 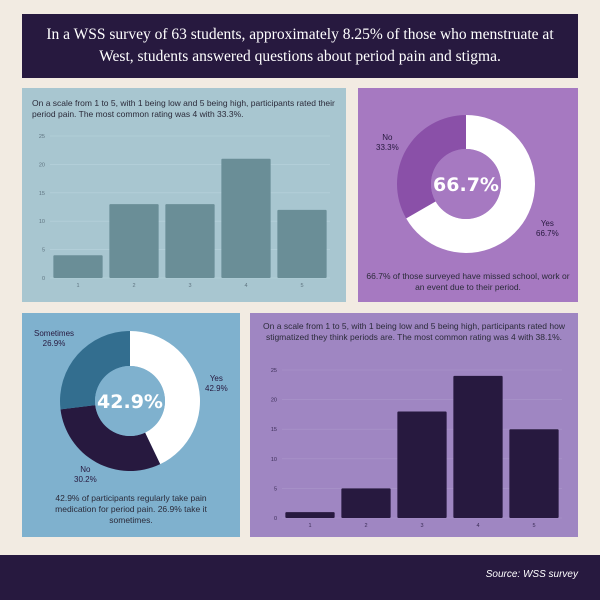 I want to click on slice-label-yes-value: 66.7%, so click(x=547, y=233).